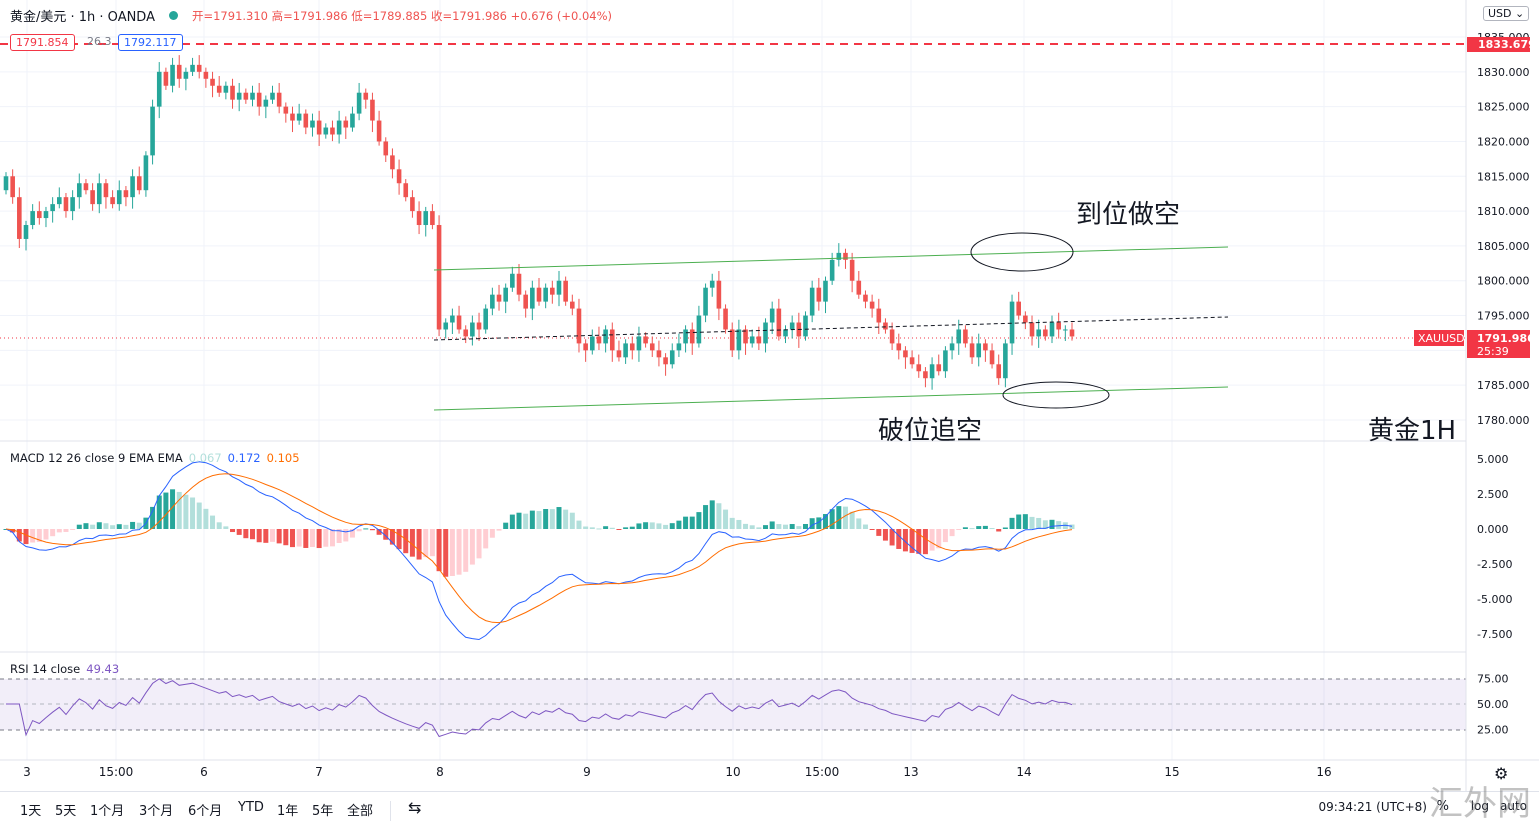 The width and height of the screenshot is (1539, 830). I want to click on channel-mid-line, so click(831, 328).